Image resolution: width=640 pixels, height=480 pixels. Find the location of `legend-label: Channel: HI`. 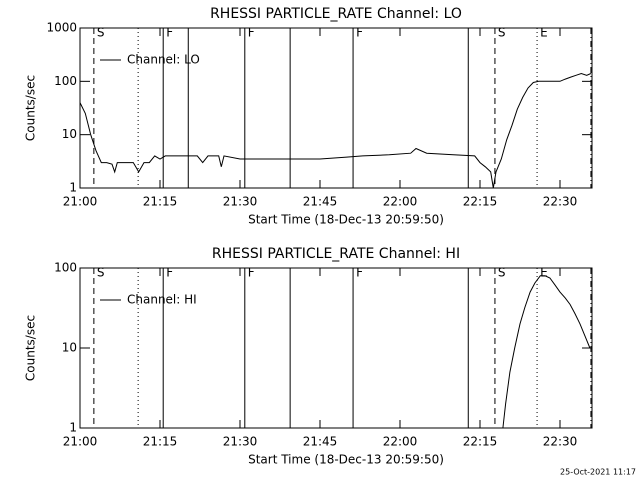

legend-label: Channel: HI is located at coordinates (162, 300).